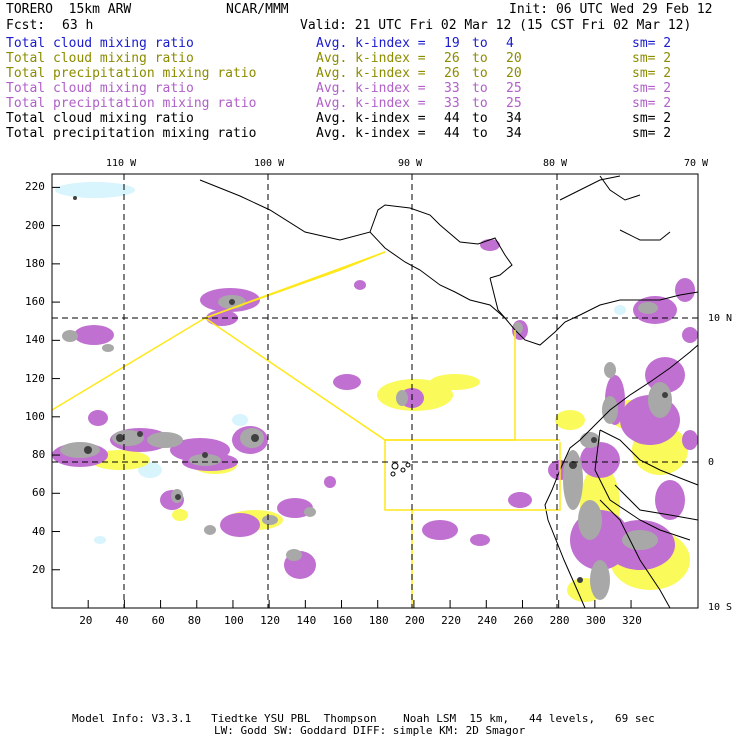 Image resolution: width=740 pixels, height=740 pixels. I want to click on x-tick-label: 220, so click(451, 620).